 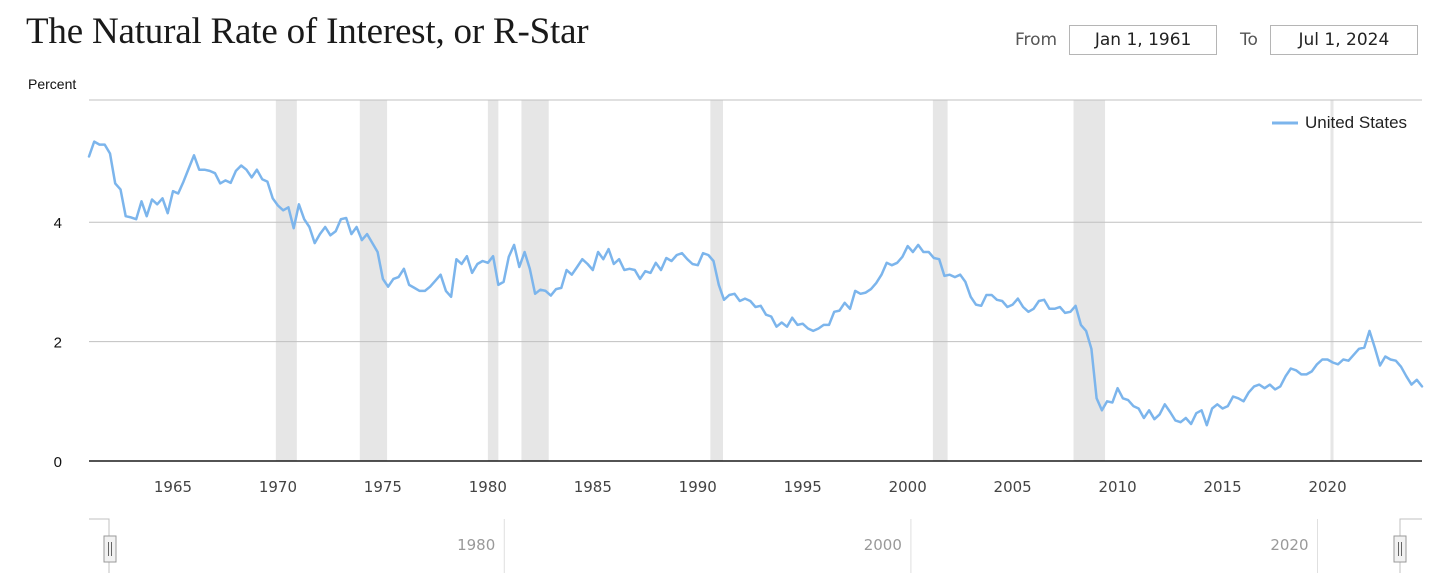 I want to click on x-tick-label: 2005, so click(x=1013, y=487).